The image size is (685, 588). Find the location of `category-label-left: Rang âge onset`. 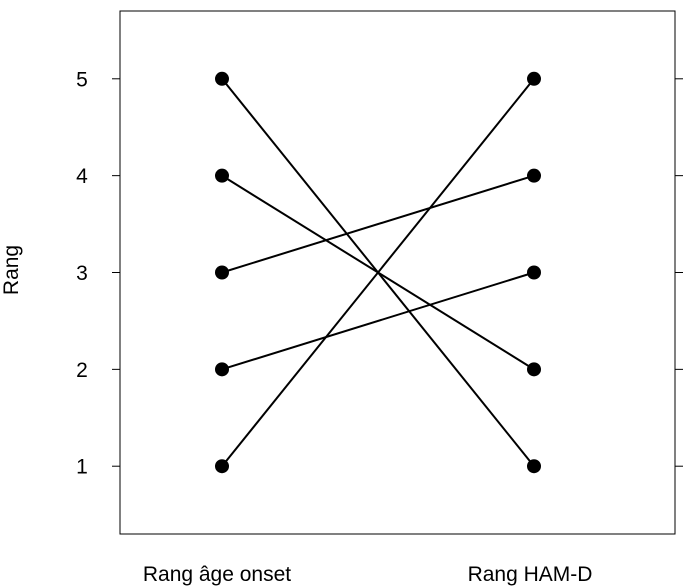

category-label-left: Rang âge onset is located at coordinates (217, 574).